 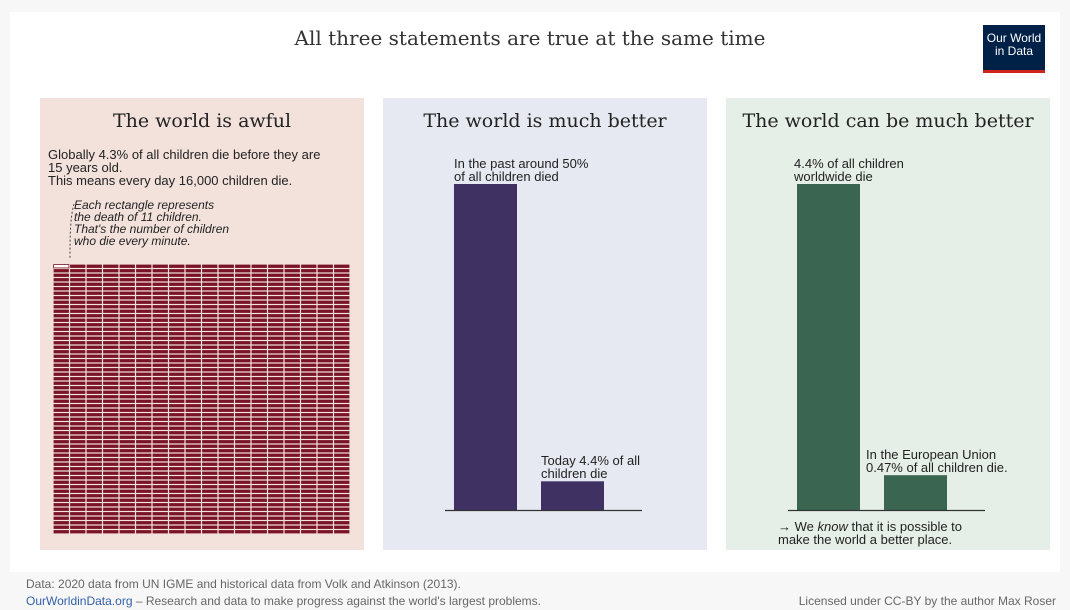 I want to click on note-pre: → We, so click(x=798, y=526).